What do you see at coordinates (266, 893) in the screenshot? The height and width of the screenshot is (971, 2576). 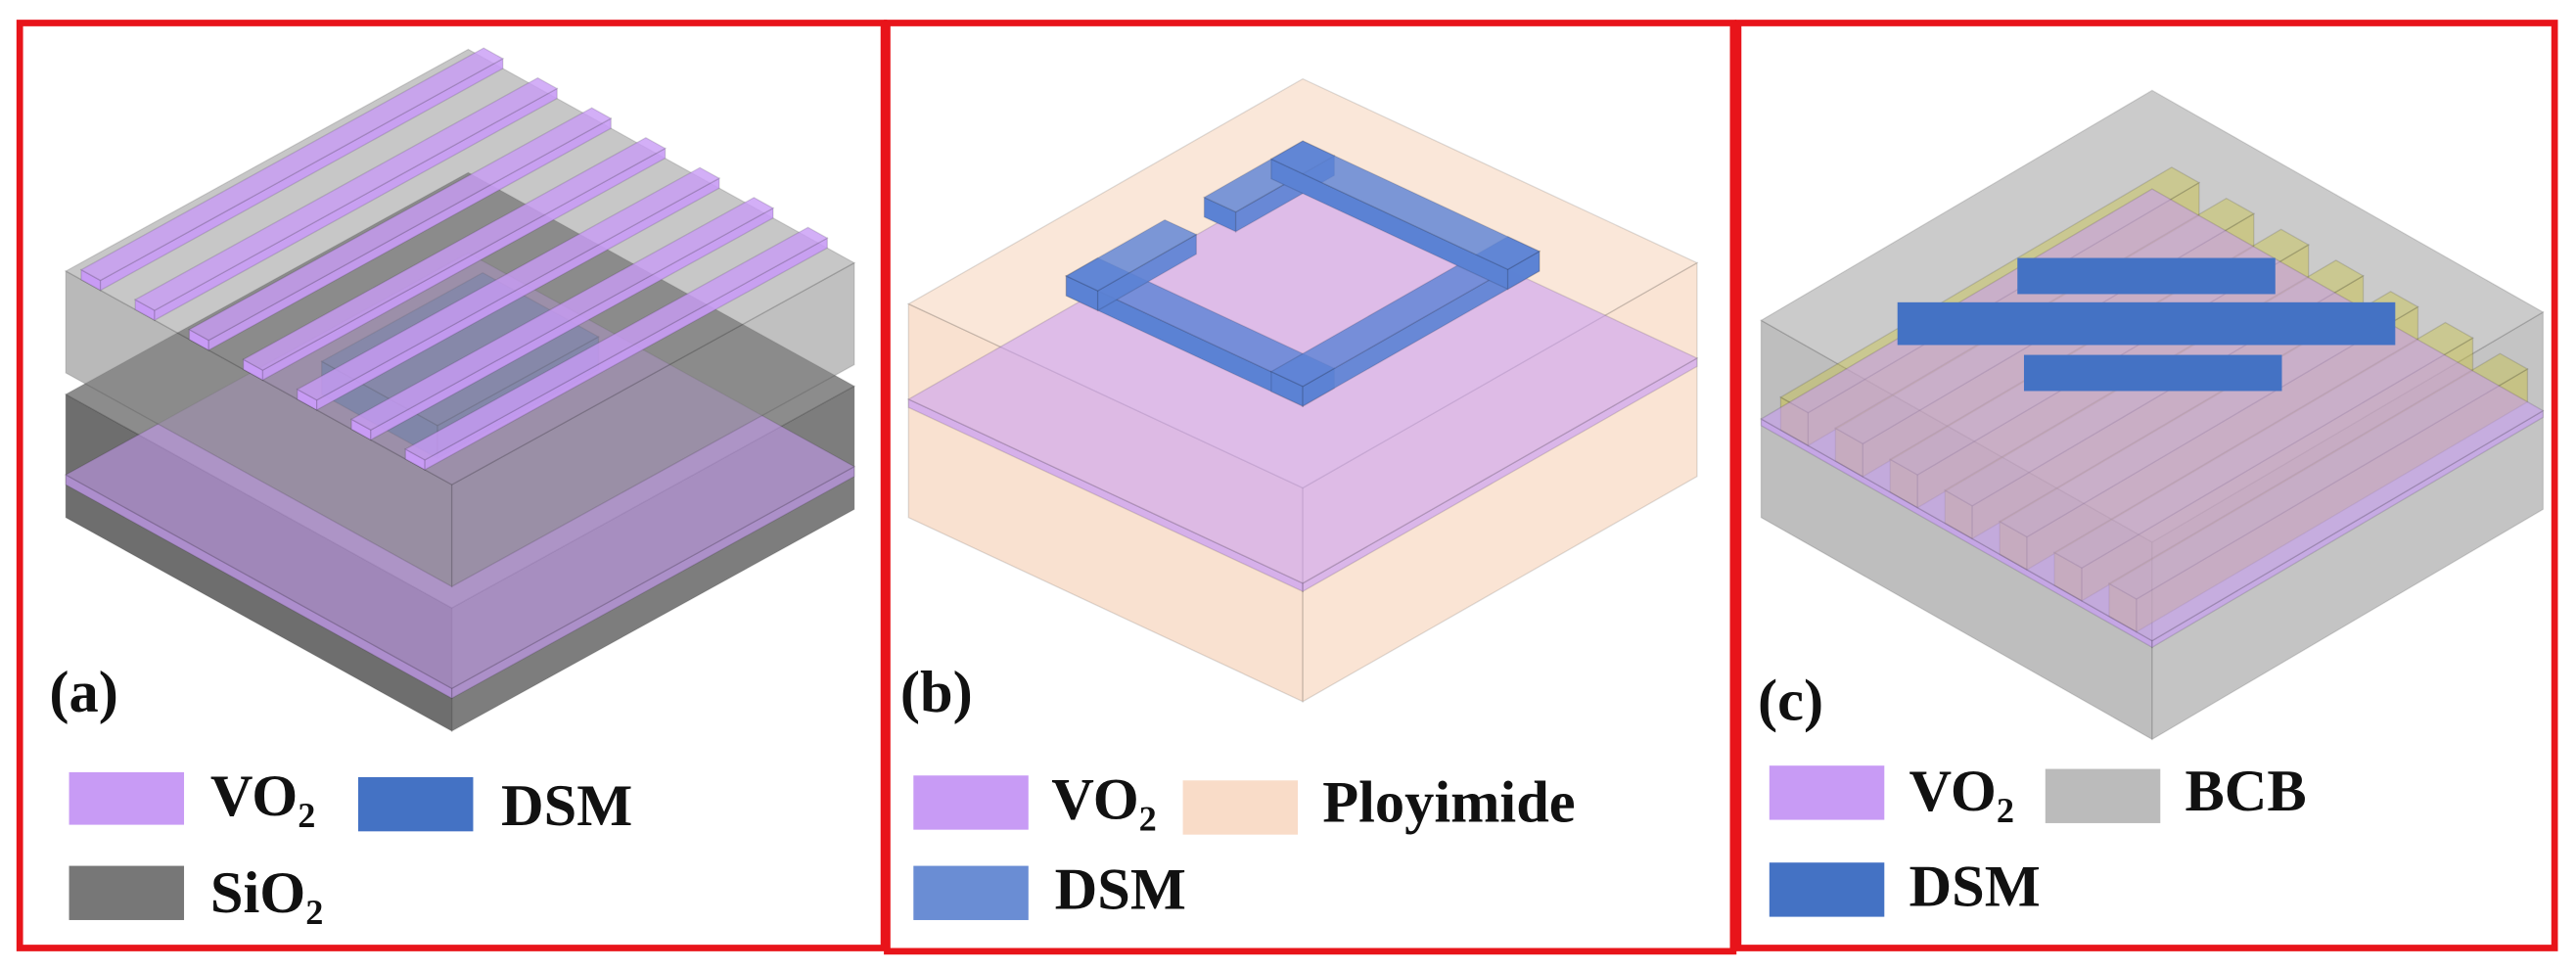 I see `legend-text: SiO₂` at bounding box center [266, 893].